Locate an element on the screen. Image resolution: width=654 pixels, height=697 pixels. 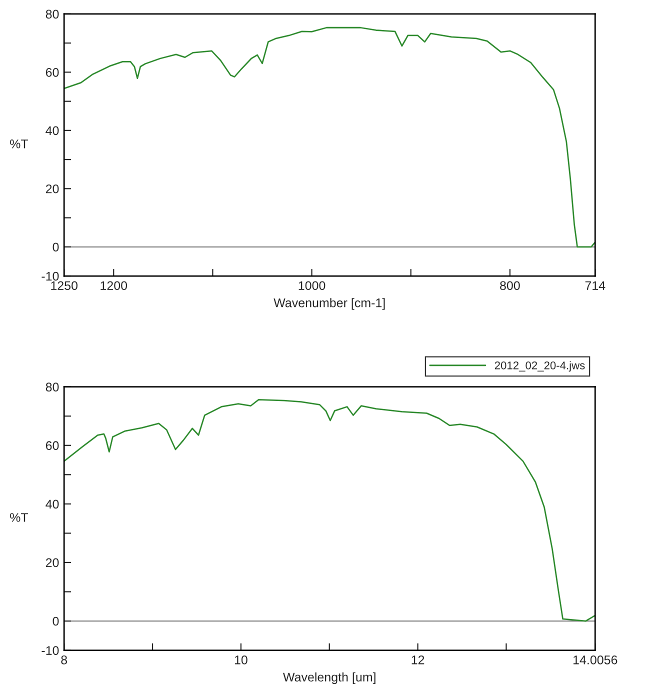
x-tick-label: 12 is located at coordinates (418, 659).